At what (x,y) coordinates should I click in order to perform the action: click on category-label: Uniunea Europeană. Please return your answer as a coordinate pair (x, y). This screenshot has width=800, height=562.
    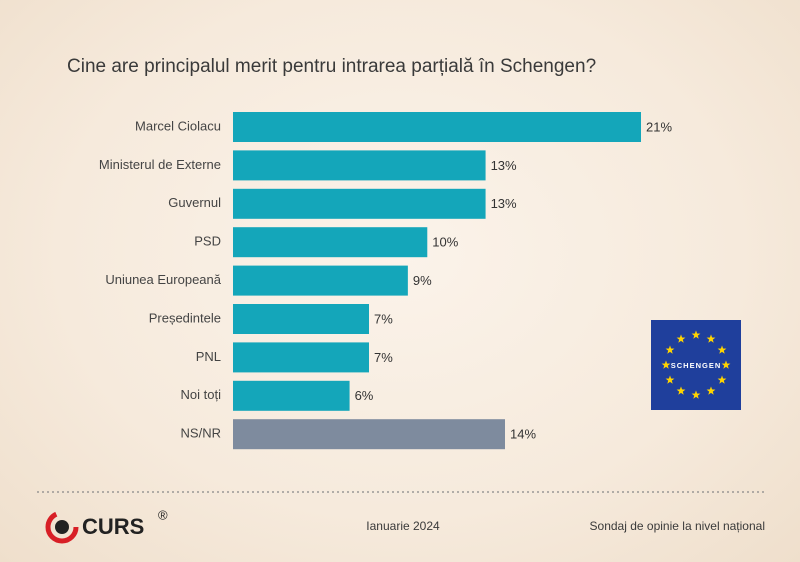
    Looking at the image, I should click on (163, 279).